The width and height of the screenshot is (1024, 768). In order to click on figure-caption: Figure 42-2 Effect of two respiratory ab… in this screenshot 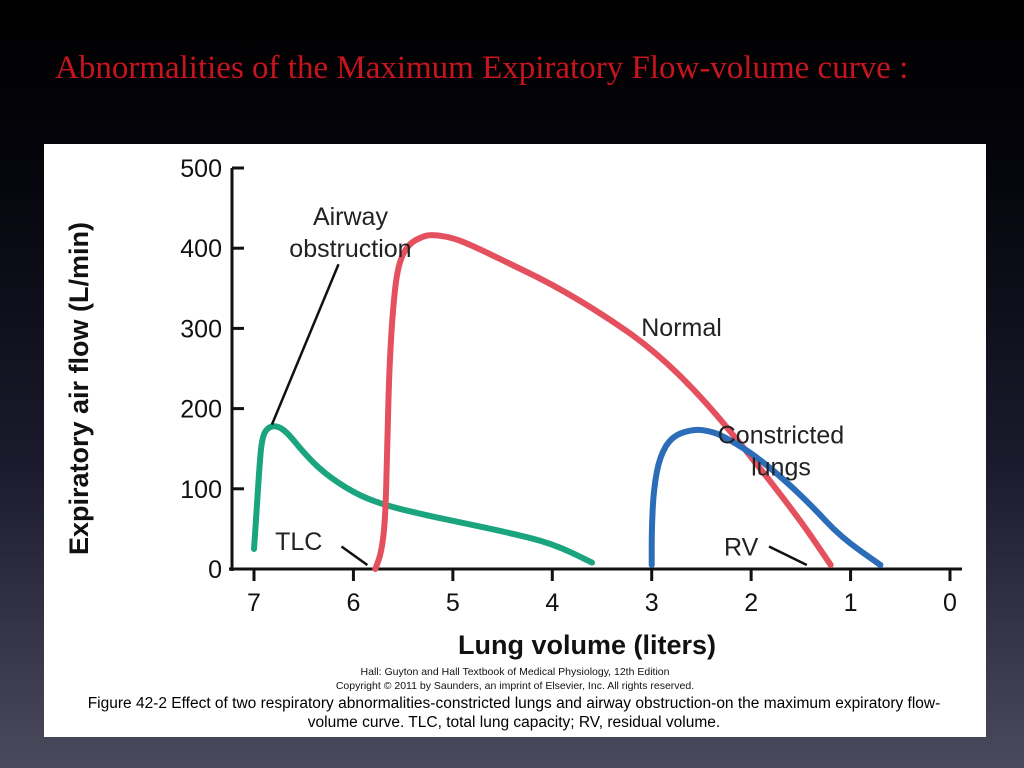, I will do `click(514, 713)`.